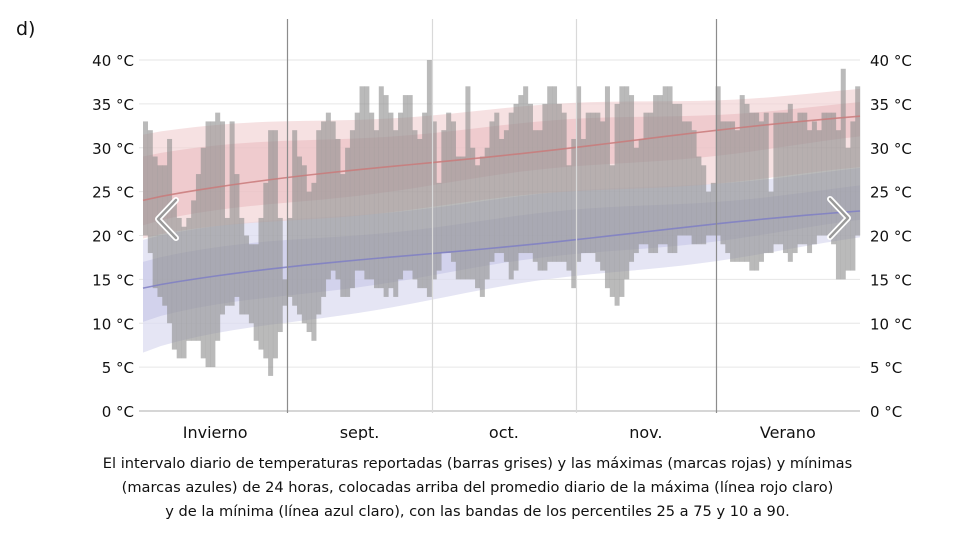 Image resolution: width=955 pixels, height=550 pixels. I want to click on y-tick-label-left: 0 °C, so click(118, 412).